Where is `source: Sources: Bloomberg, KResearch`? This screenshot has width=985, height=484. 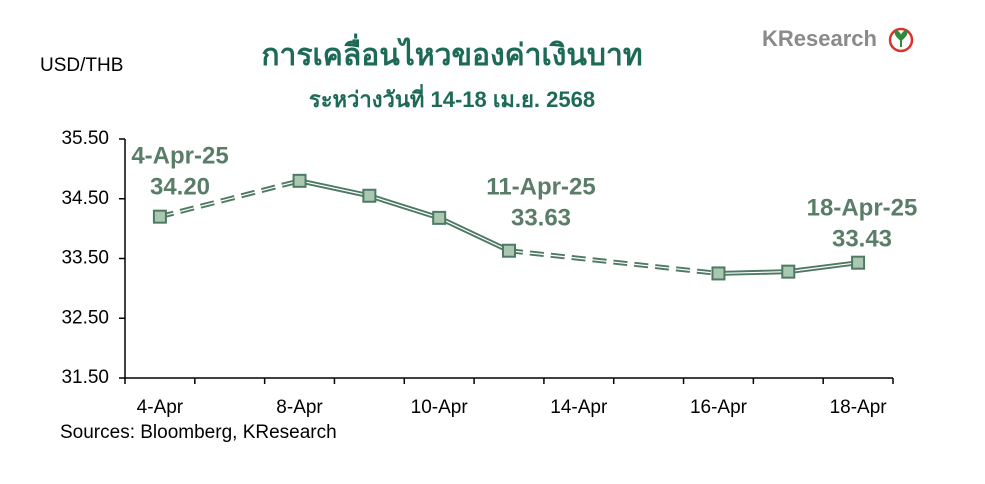
source: Sources: Bloomberg, KResearch is located at coordinates (198, 432).